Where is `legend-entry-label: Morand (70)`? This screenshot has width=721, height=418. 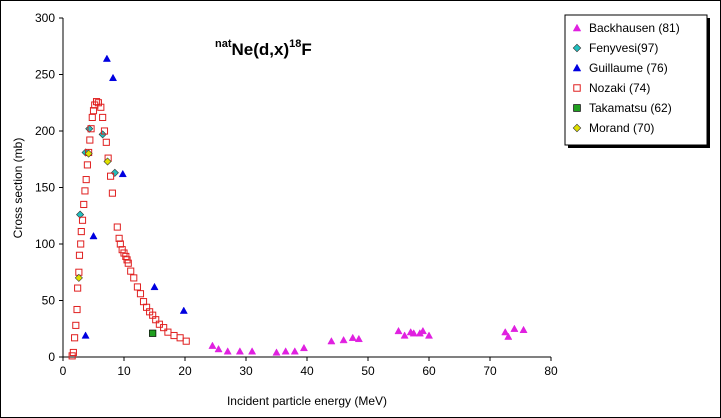
legend-entry-label: Morand (70) is located at coordinates (621, 128).